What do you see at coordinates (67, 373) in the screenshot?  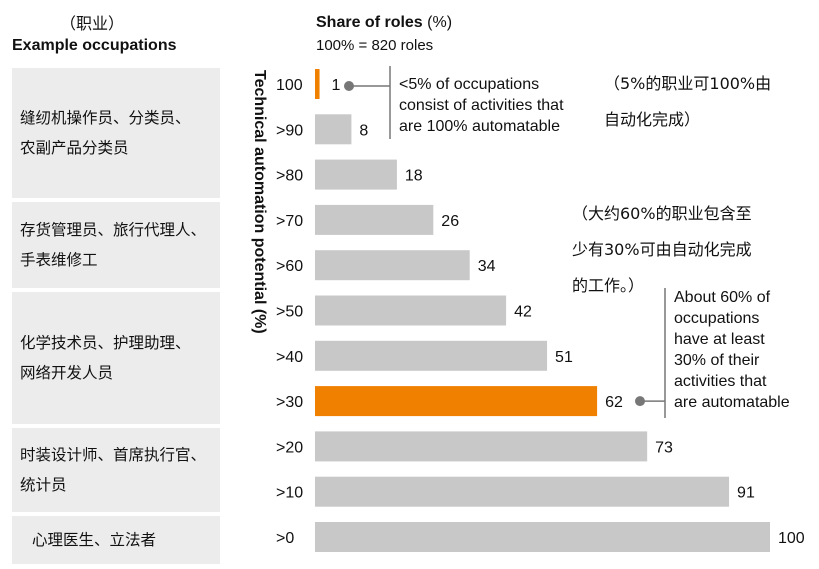 I see `occupation-line: 网络开发人员` at bounding box center [67, 373].